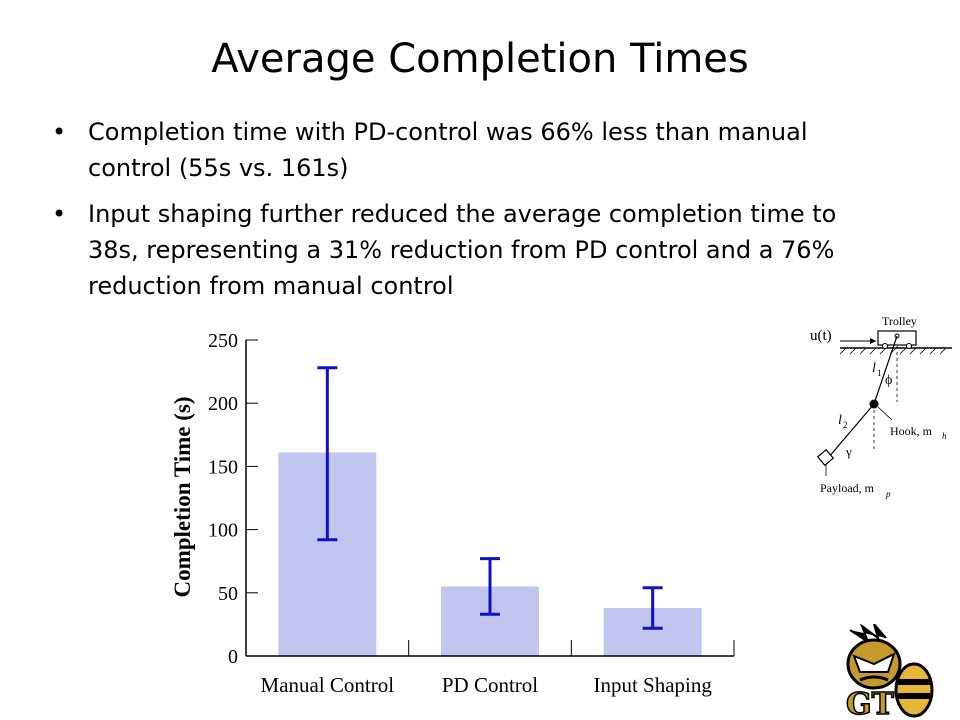 The height and width of the screenshot is (720, 960). I want to click on hook-subscript: h, so click(944, 436).